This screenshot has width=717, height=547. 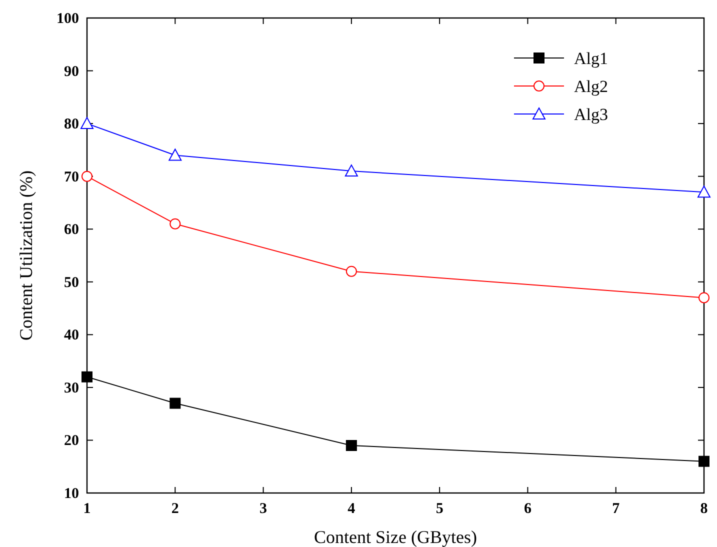 I want to click on y-tick-label: 90, so click(x=71, y=72).